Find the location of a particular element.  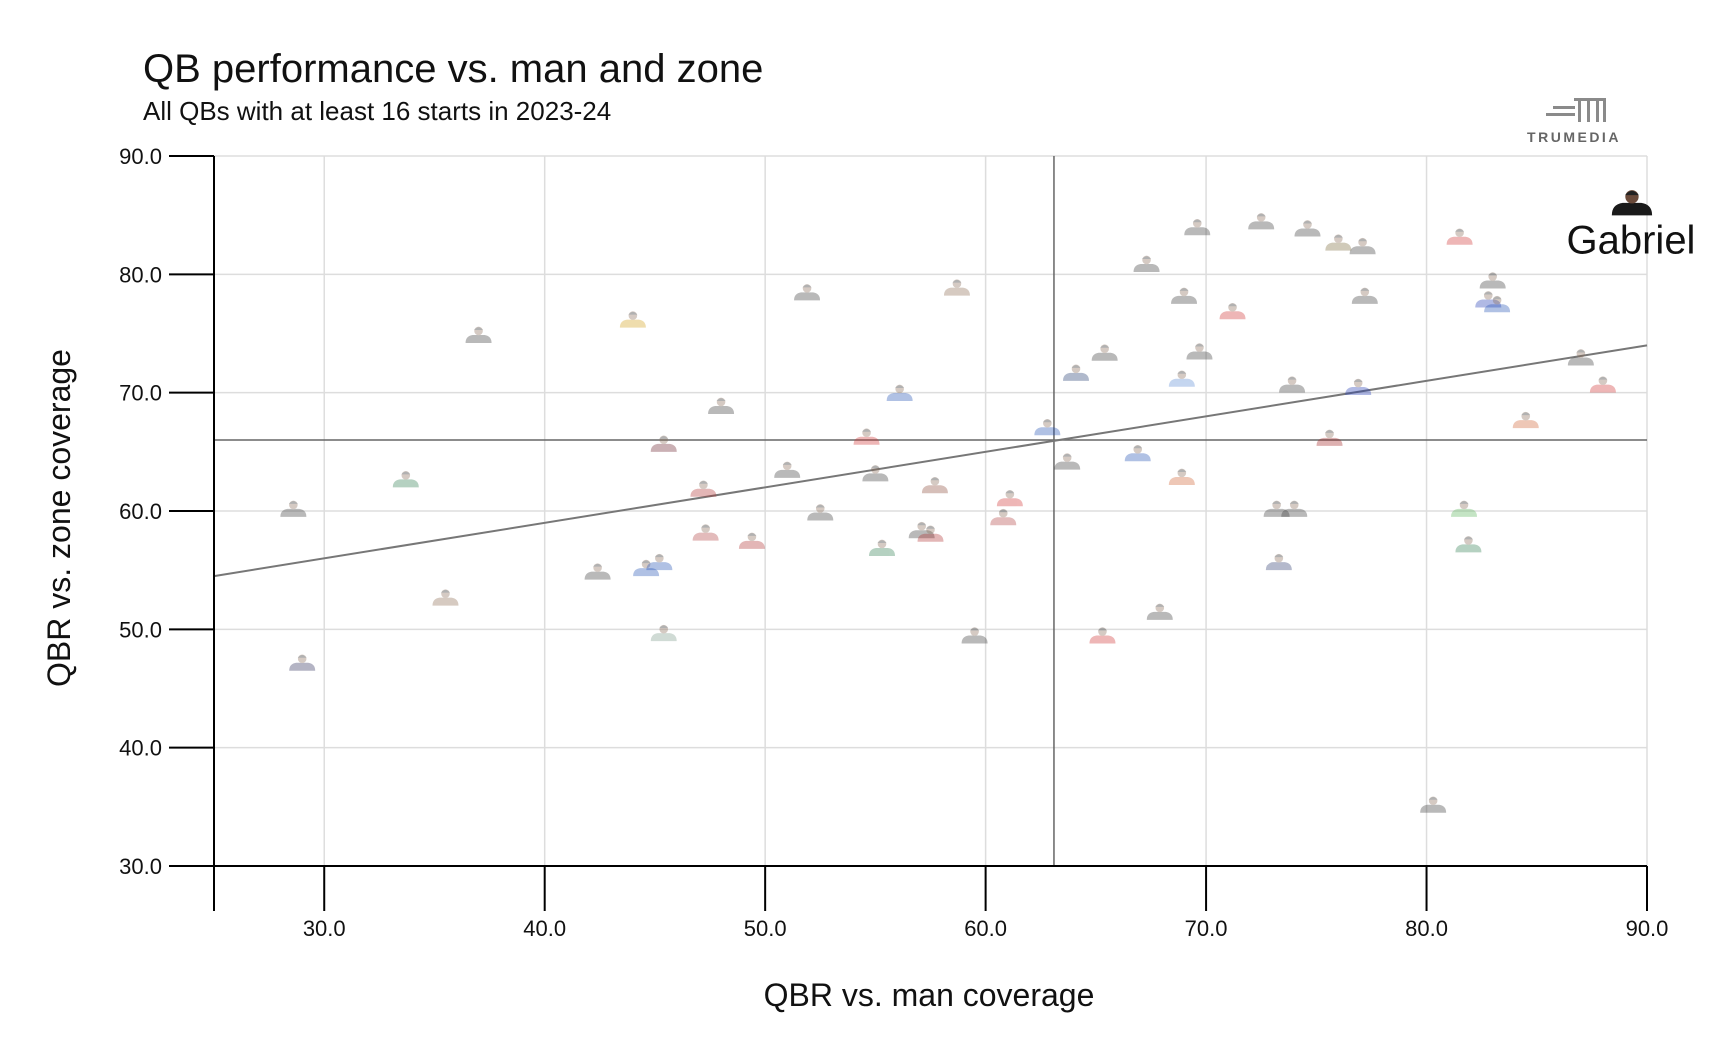

data-point-30-body is located at coordinates (1067, 465).